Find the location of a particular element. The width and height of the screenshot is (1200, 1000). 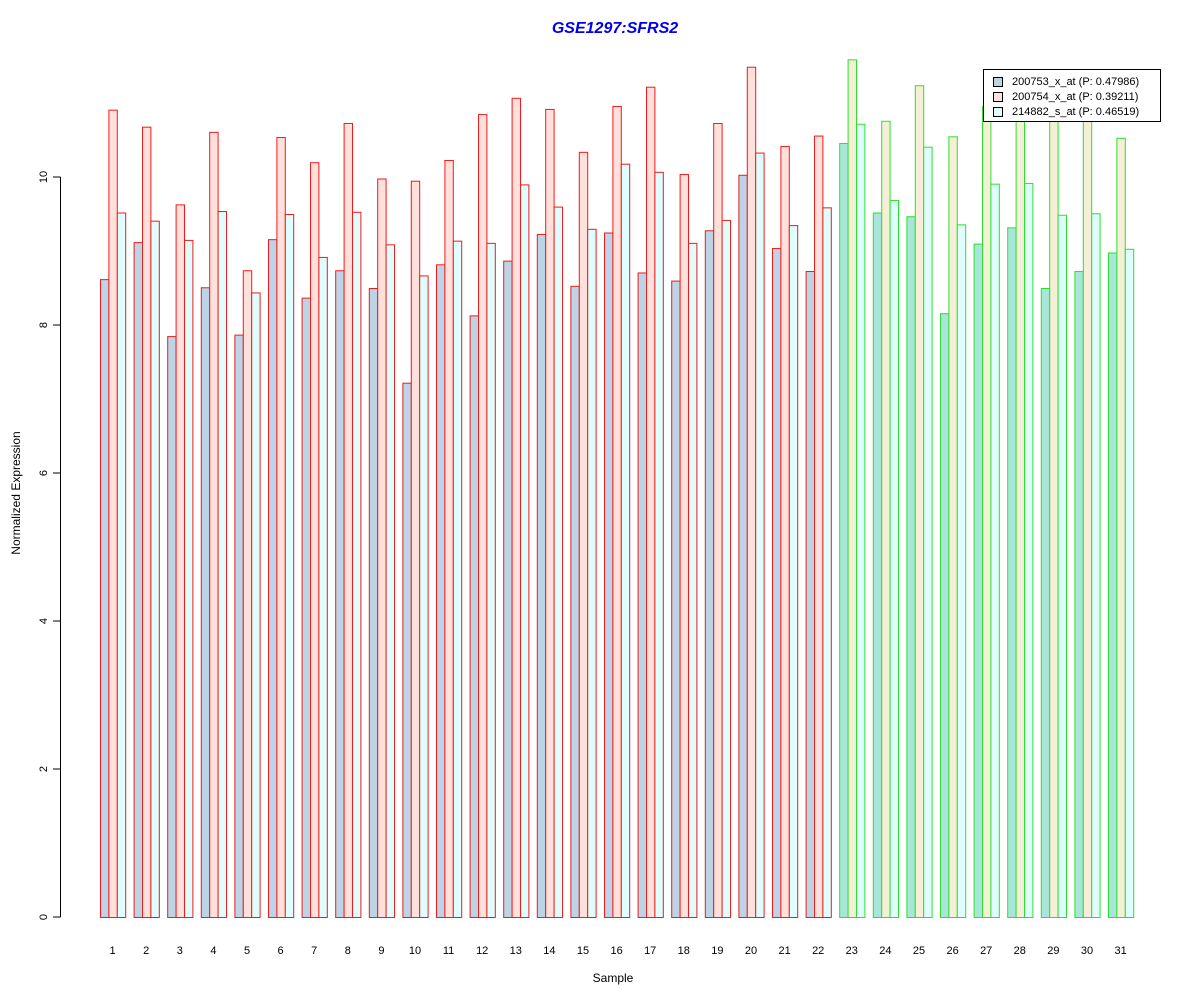

x-tick-label-31: 31 is located at coordinates (1120, 951).